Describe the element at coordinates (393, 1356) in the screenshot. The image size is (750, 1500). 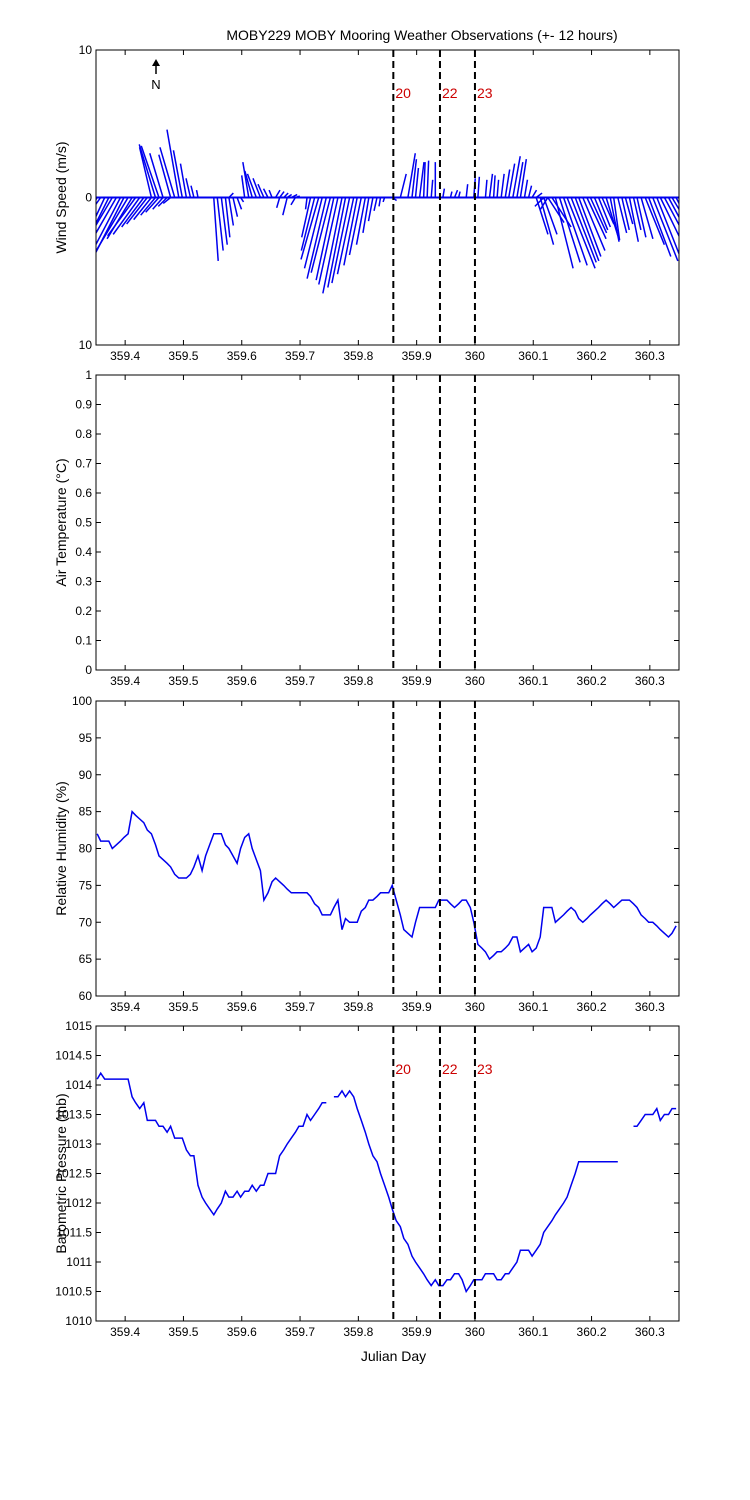
I see `x-axis-label: Julian Day` at that location.